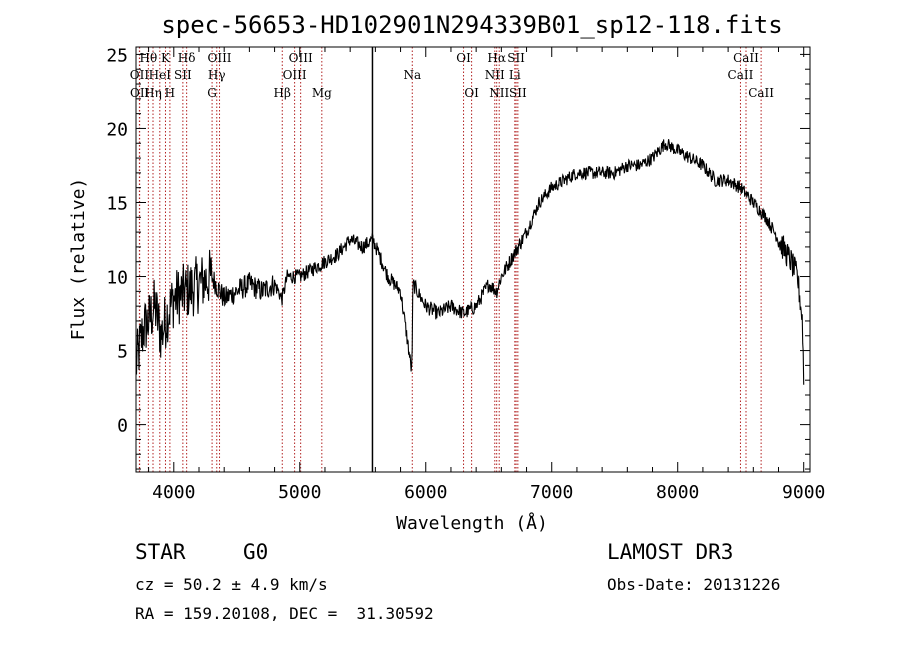  Describe the element at coordinates (299, 492) in the screenshot. I see `x-tick-label: 5000` at that location.